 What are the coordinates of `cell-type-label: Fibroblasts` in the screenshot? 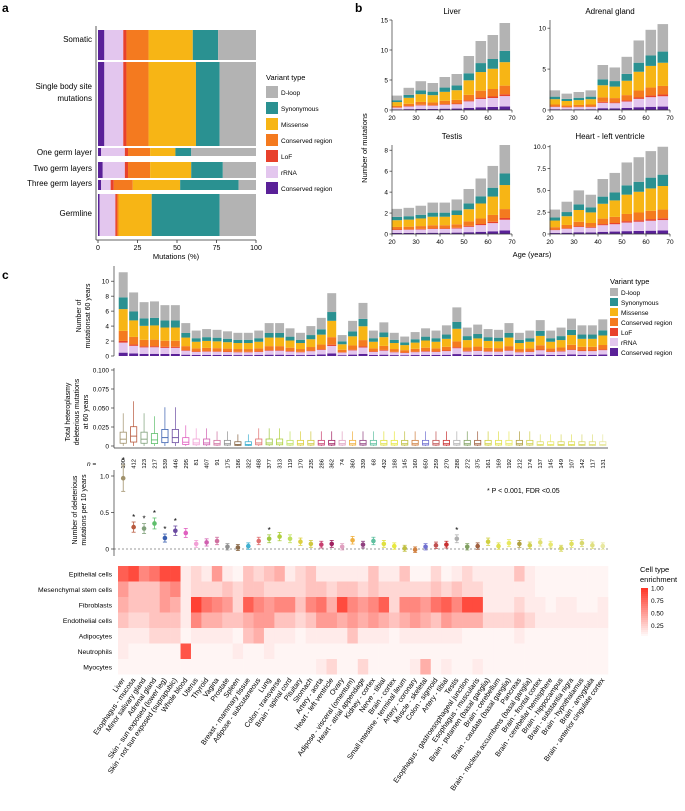 It's located at (96, 605).